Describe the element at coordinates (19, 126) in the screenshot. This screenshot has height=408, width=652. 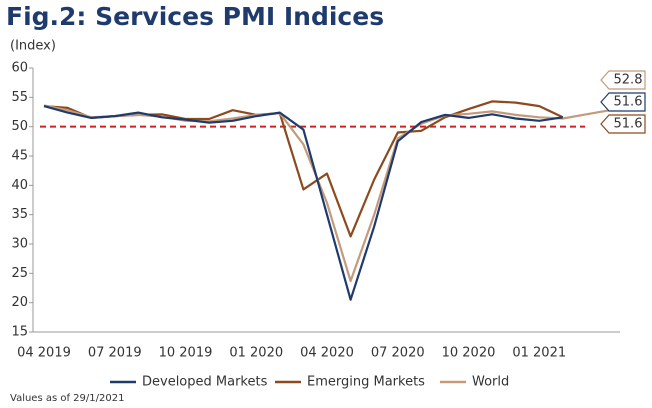
I see `y-tick-label: 50` at that location.